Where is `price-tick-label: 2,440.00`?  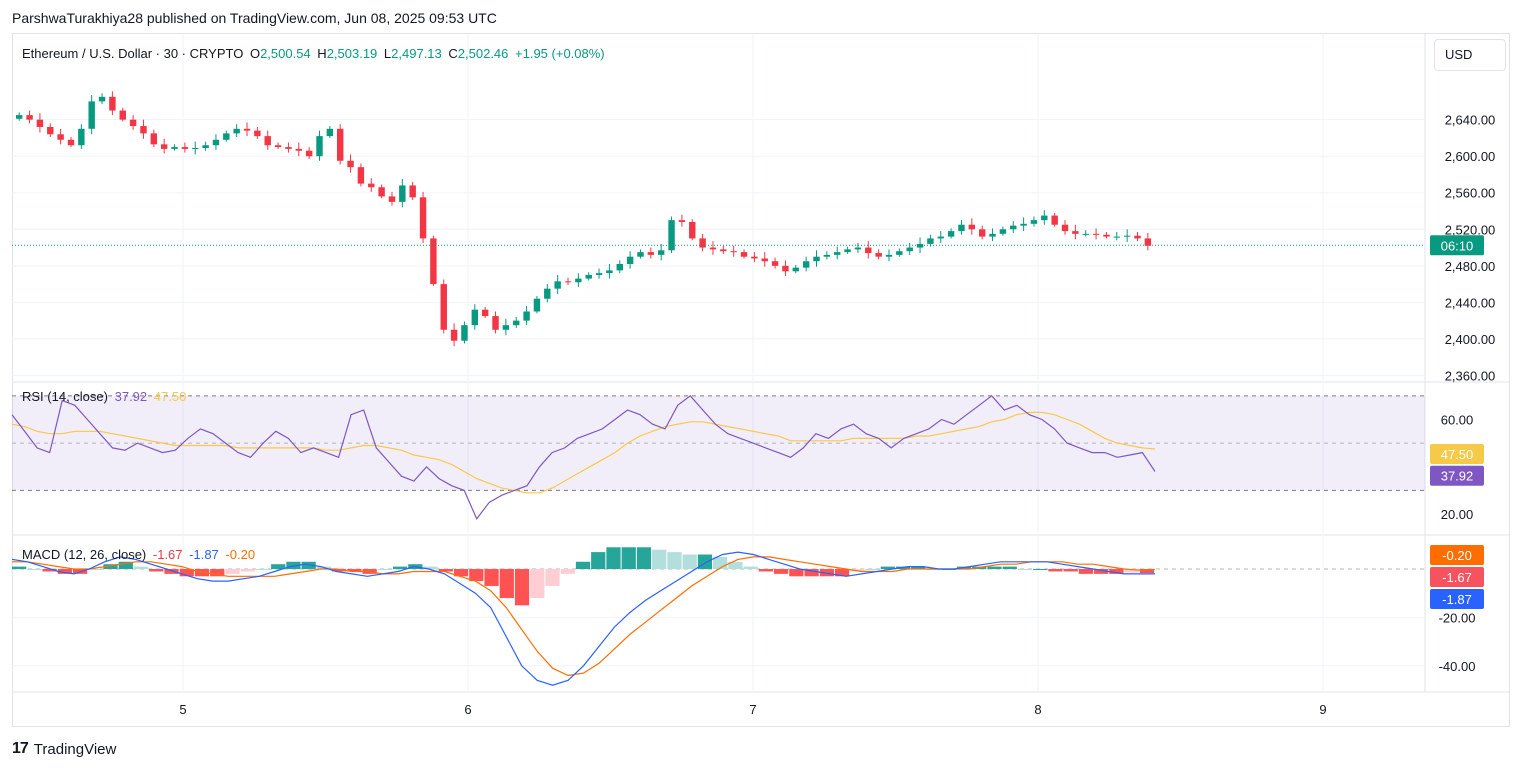
price-tick-label: 2,440.00 is located at coordinates (1470, 302).